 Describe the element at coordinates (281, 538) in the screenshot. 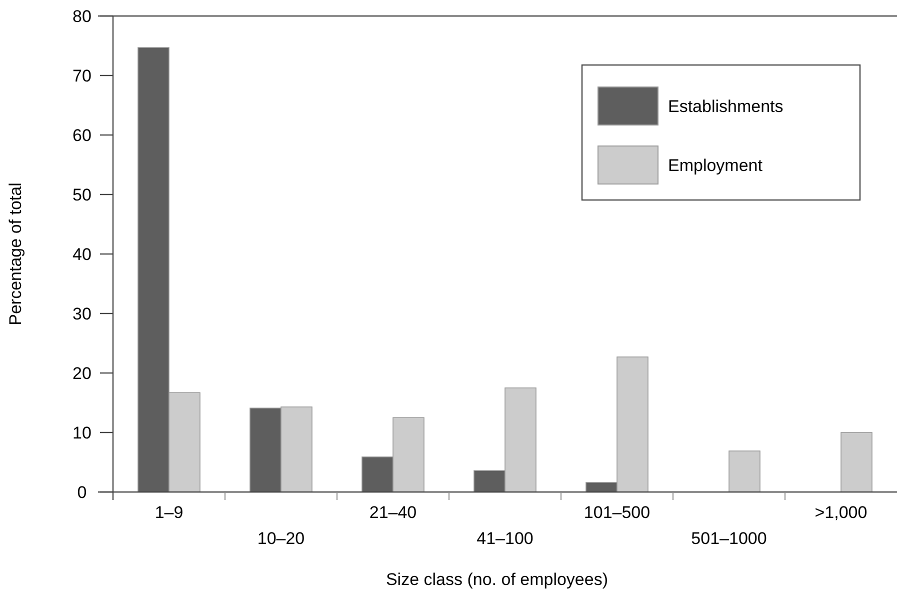

I see `x-tick-label: 10–20` at that location.